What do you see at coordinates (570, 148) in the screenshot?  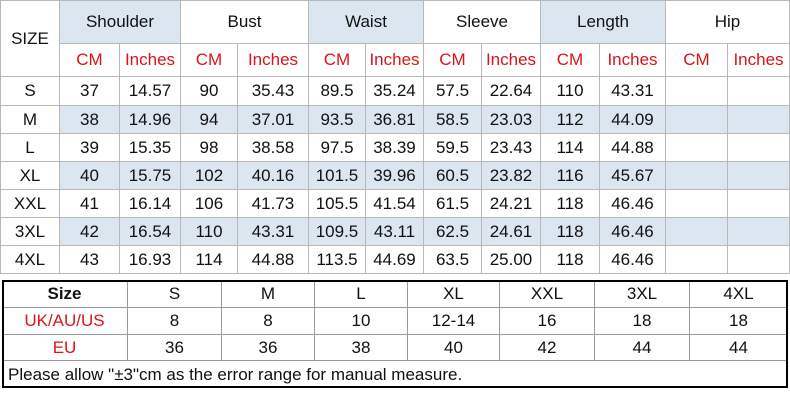 I see `value-cell: 114` at bounding box center [570, 148].